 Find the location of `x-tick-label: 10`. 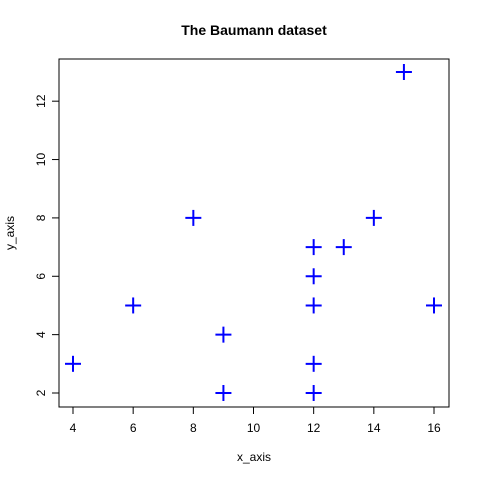

x-tick-label: 10 is located at coordinates (254, 428).